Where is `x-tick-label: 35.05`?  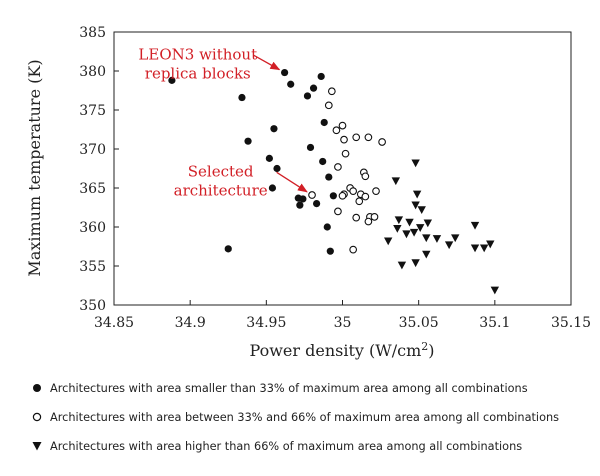 x-tick-label: 35.05 is located at coordinates (419, 323).